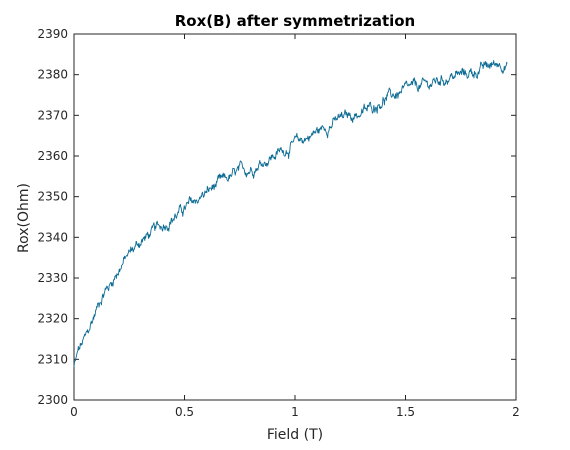  What do you see at coordinates (295, 435) in the screenshot?
I see `x-axis-label: Field (T)` at bounding box center [295, 435].